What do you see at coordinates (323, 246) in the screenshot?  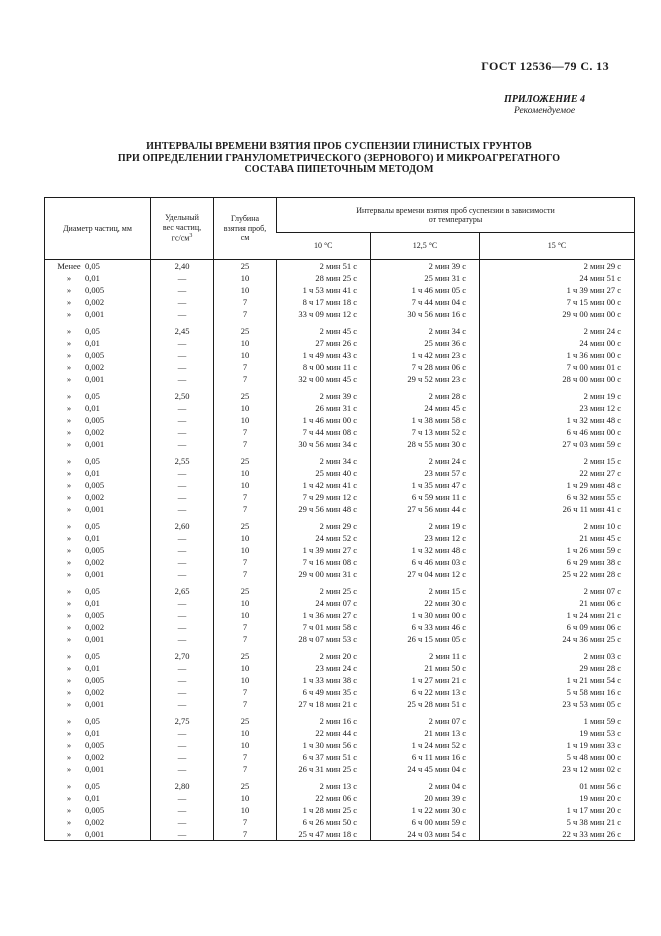 I see `header-temp-10c: 10 °С` at bounding box center [323, 246].